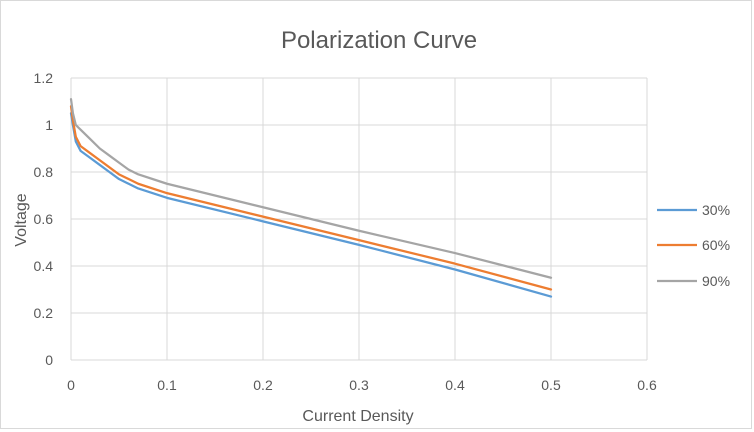 The width and height of the screenshot is (754, 432). Describe the element at coordinates (167, 385) in the screenshot. I see `x-tick-label: 0.1` at that location.